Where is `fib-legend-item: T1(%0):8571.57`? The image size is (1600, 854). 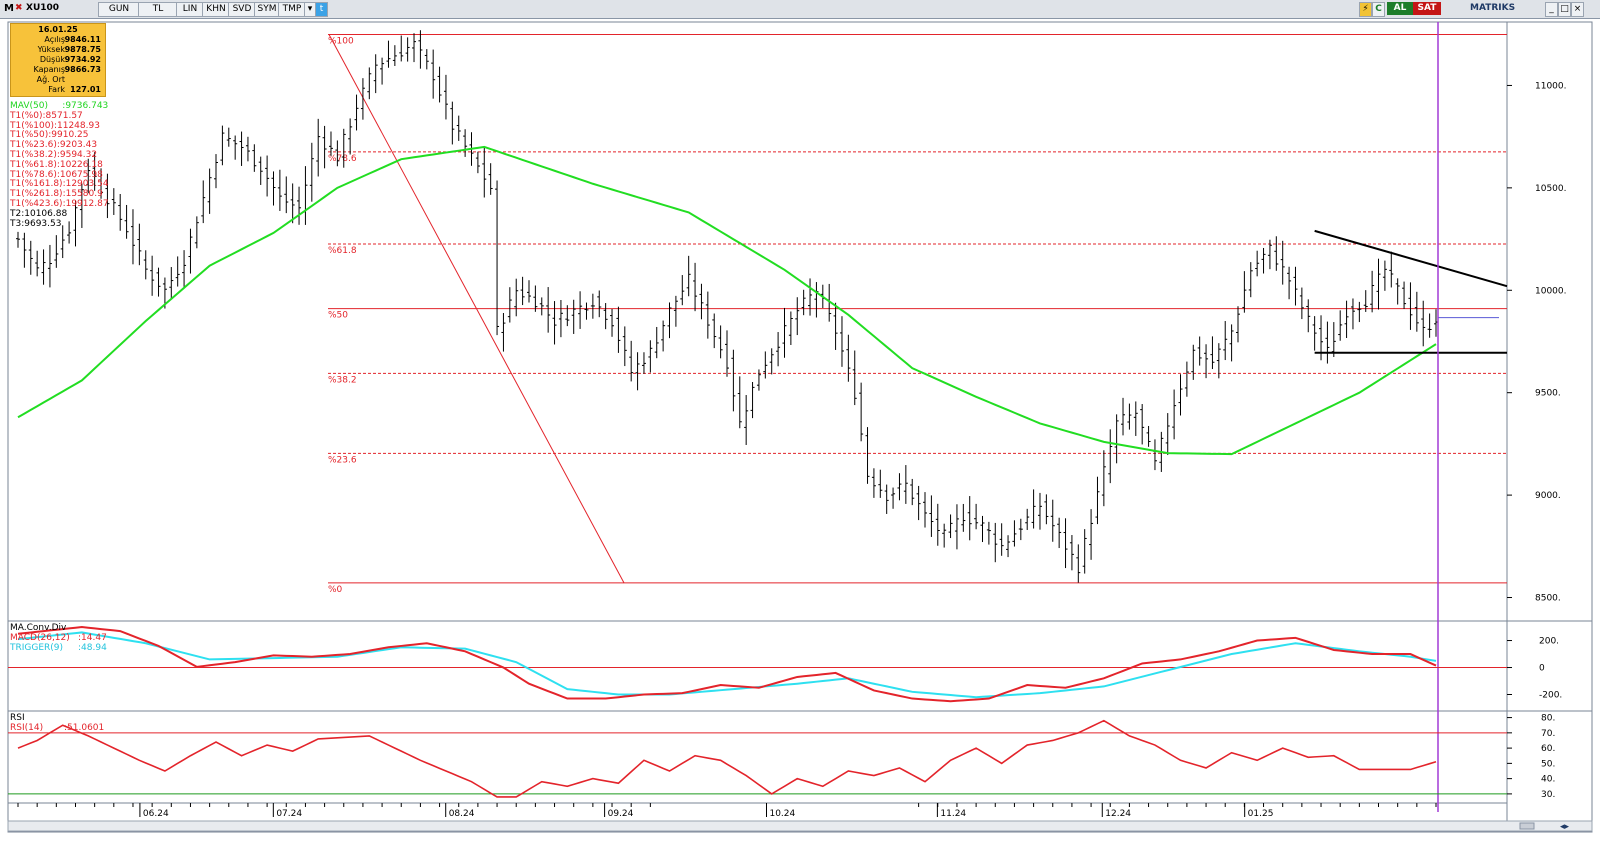 fib-legend-item: T1(%0):8571.57 is located at coordinates (46, 115).